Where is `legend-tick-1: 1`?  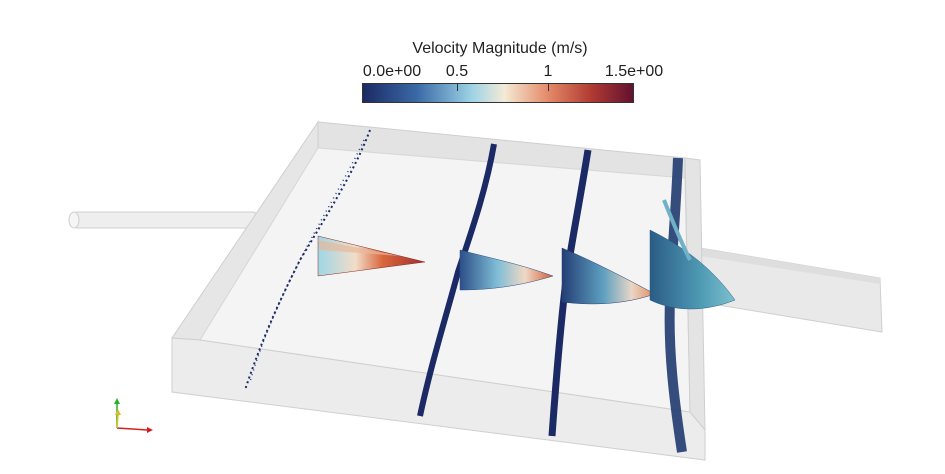 legend-tick-1: 1 is located at coordinates (548, 71).